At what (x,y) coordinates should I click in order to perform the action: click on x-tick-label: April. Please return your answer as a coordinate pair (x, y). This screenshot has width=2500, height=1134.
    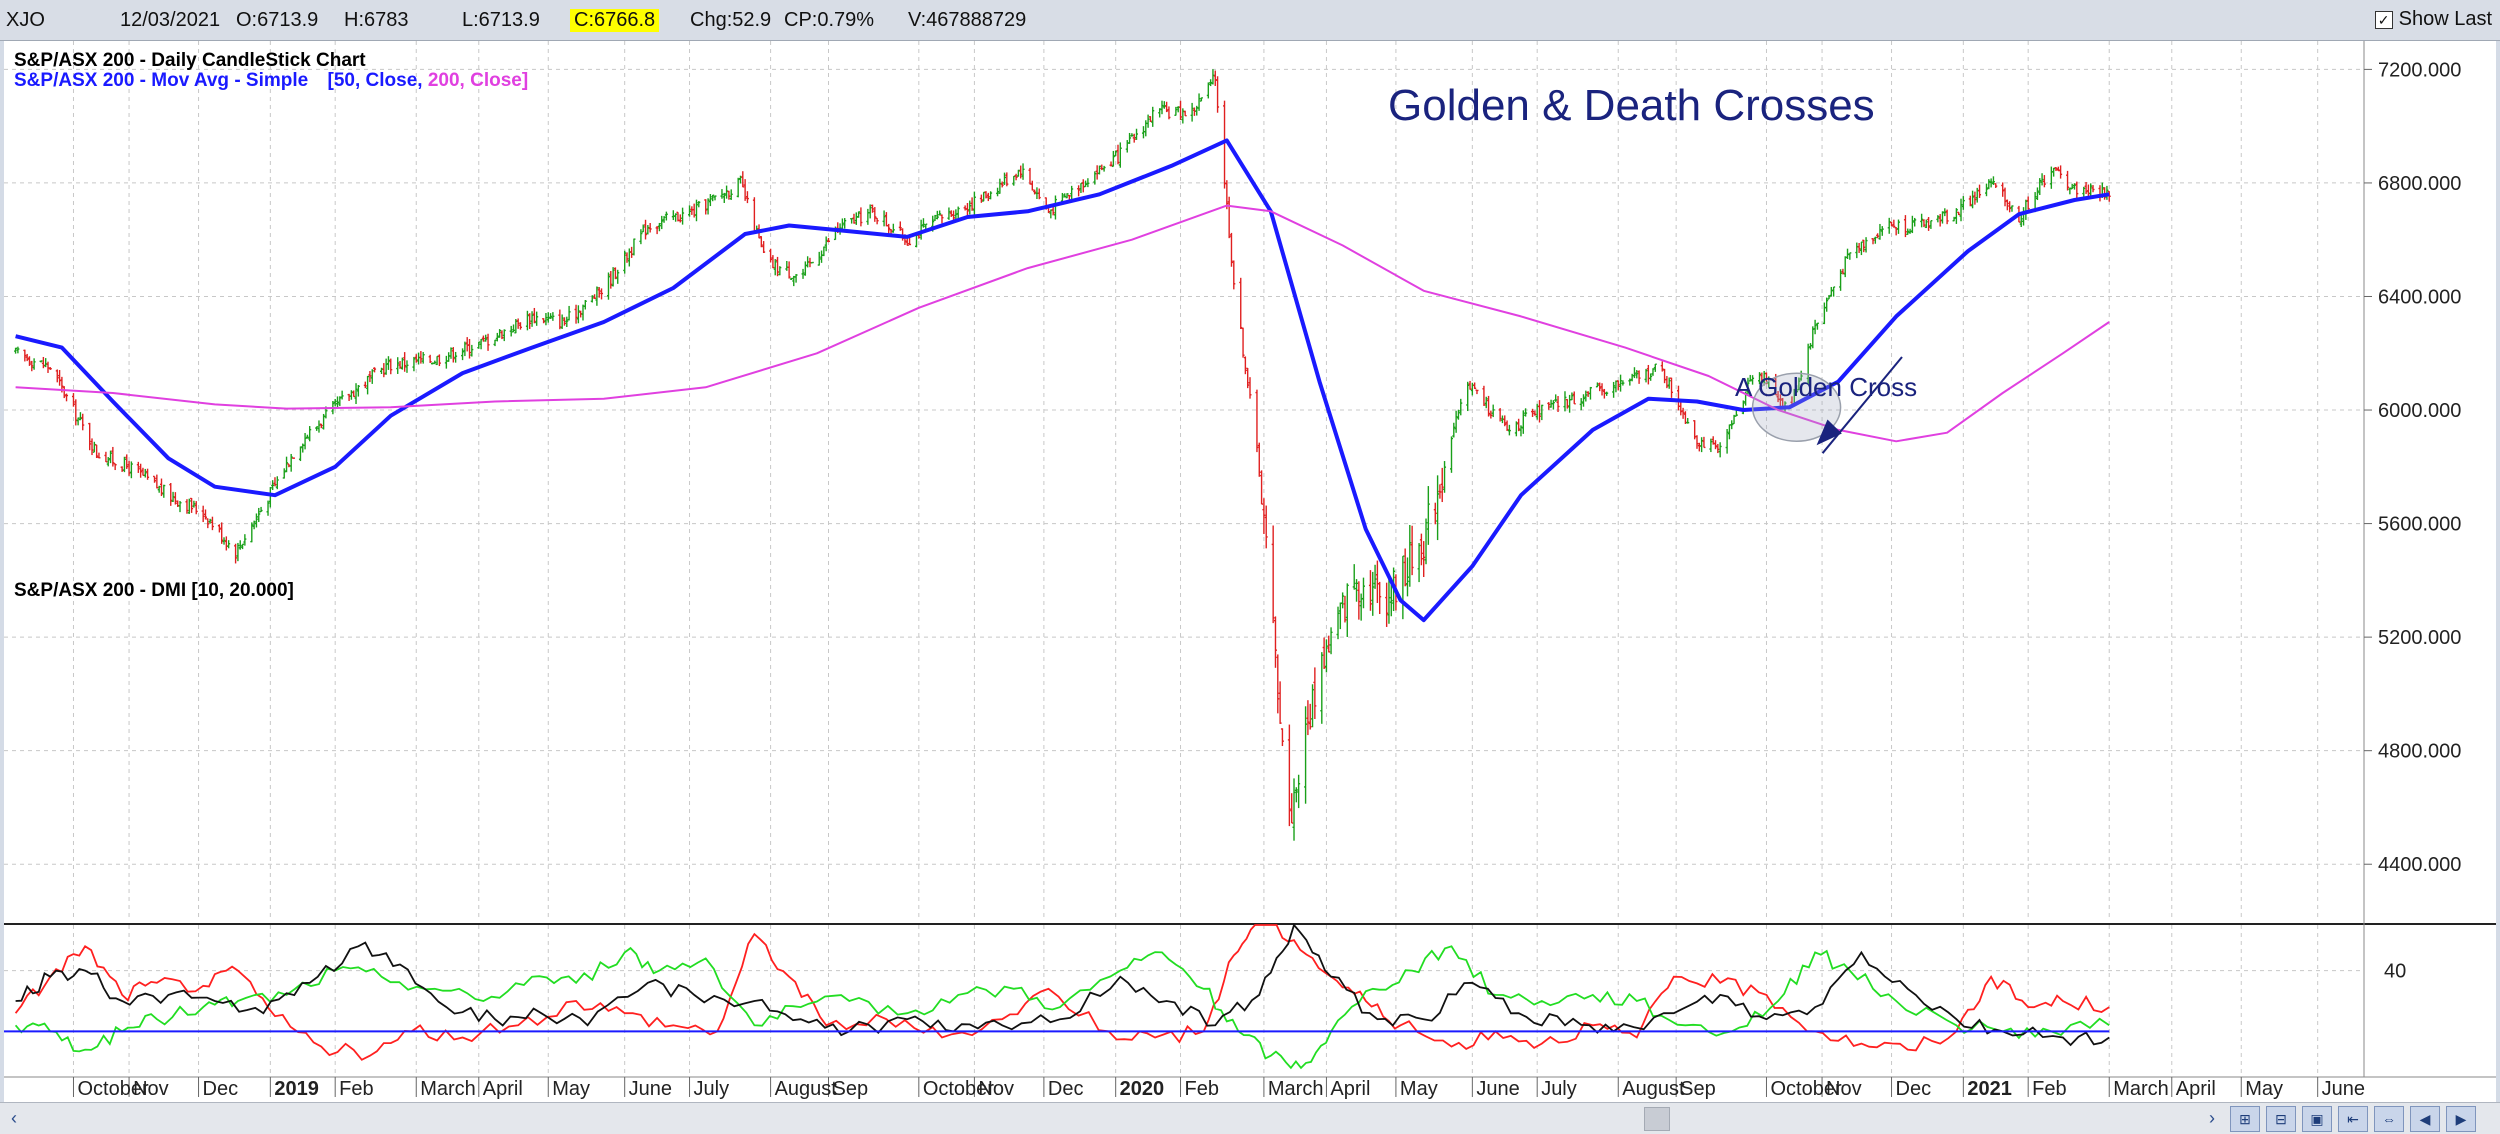
    Looking at the image, I should click on (1350, 1089).